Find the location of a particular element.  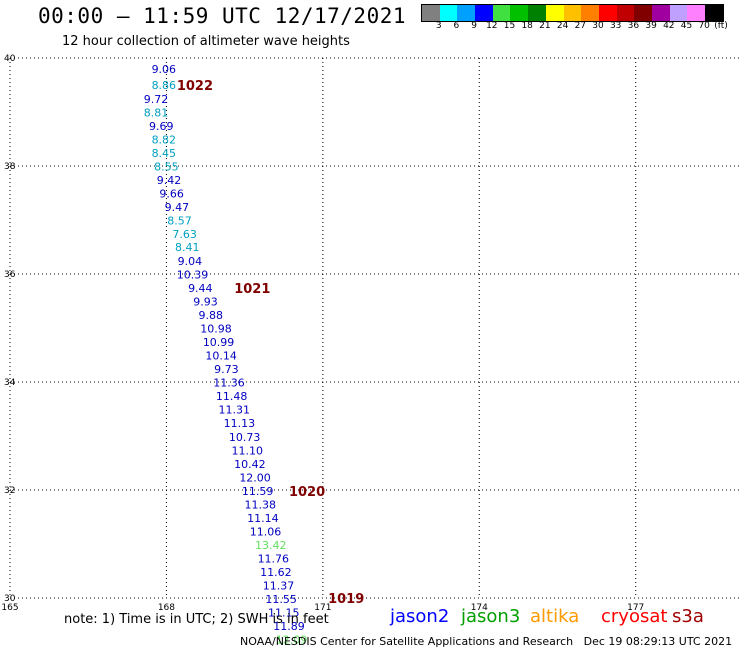

wave-height-label: 11.62 is located at coordinates (276, 572).